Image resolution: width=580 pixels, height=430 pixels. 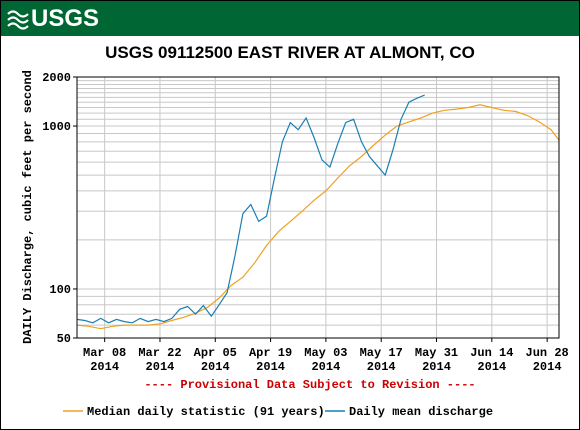 I want to click on x-tick-label: Mar 08, so click(x=104, y=353).